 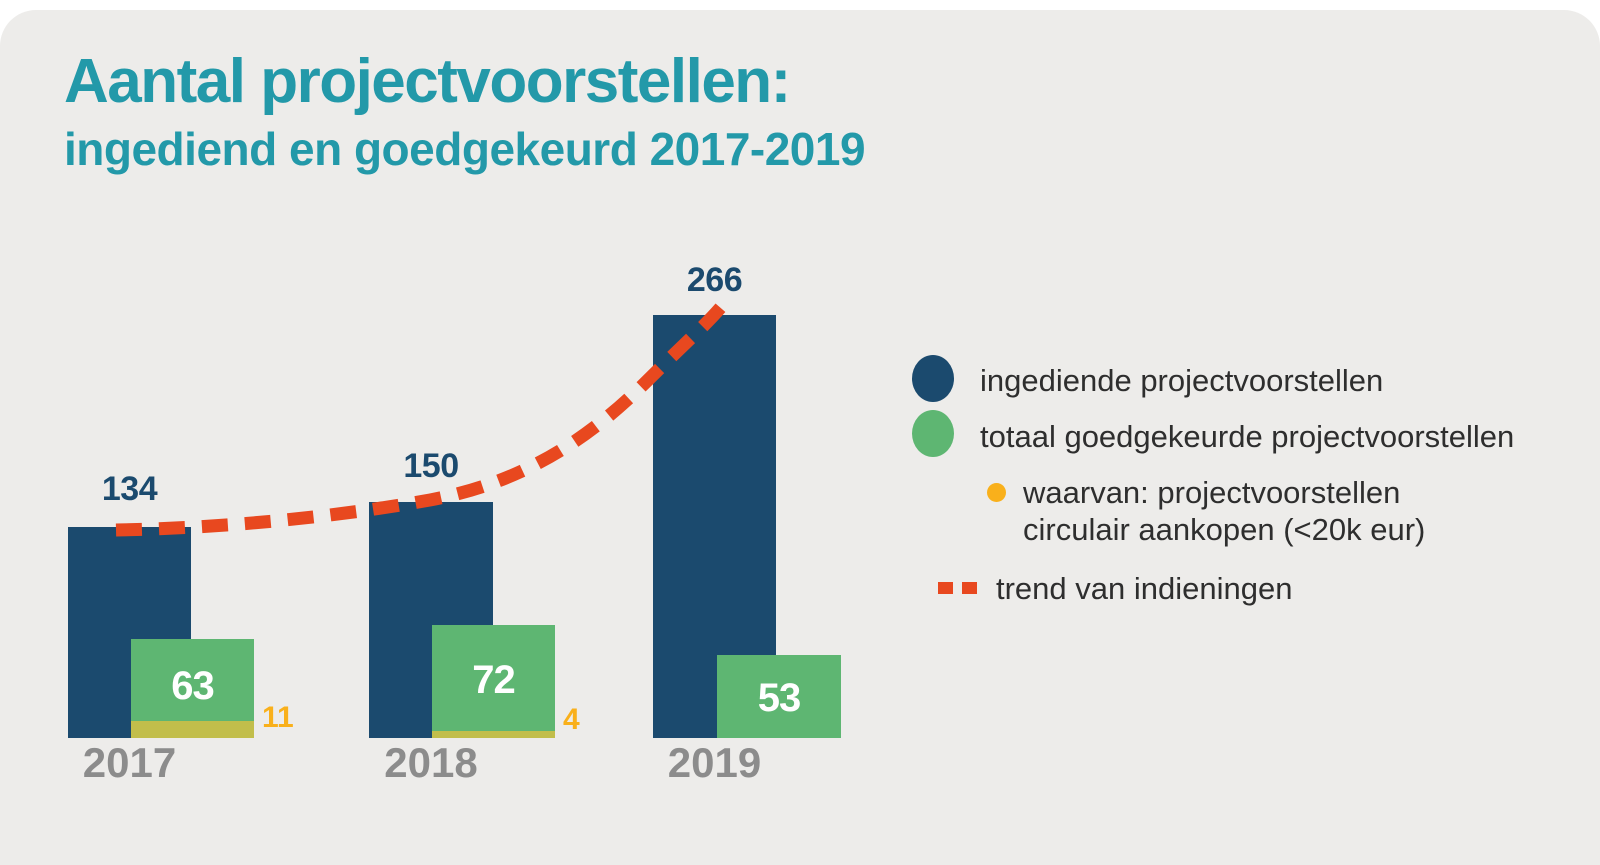 I want to click on bar-2017-circular-substrip, so click(x=192, y=729).